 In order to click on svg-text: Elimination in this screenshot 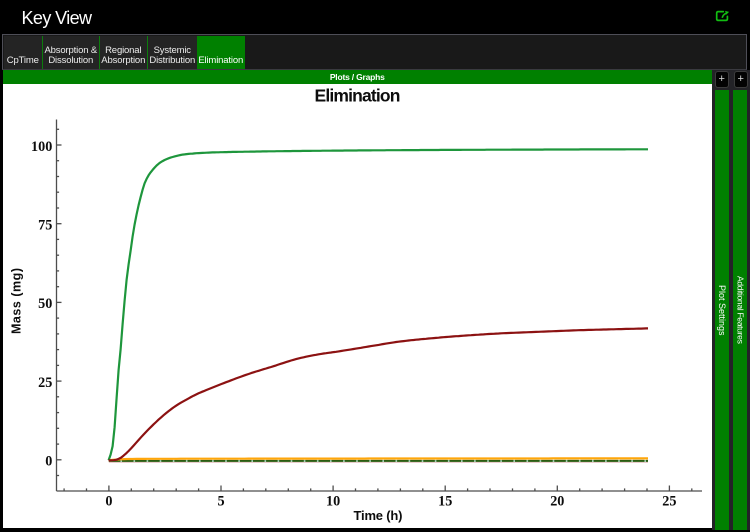, I will do `click(358, 96)`.